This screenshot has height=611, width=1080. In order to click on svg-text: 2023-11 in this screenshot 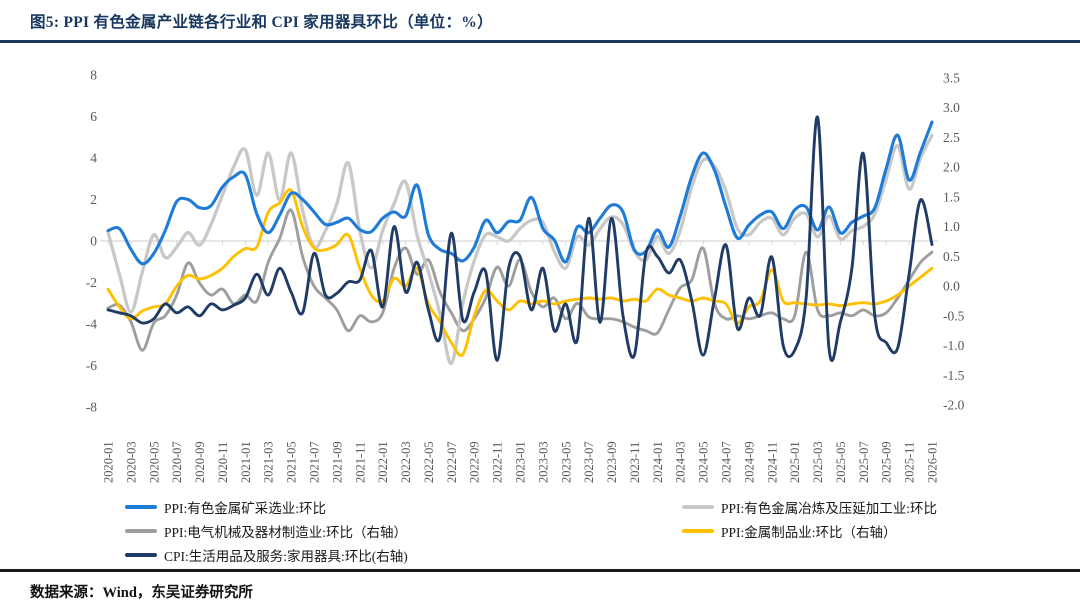, I will do `click(635, 462)`.